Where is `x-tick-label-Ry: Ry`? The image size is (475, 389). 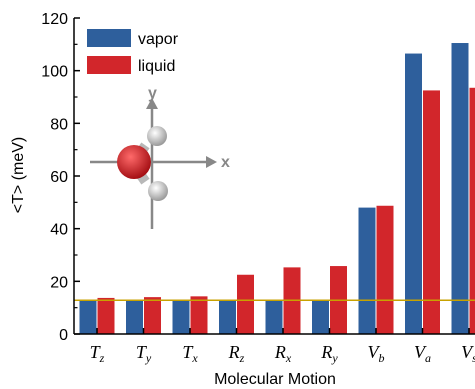
x-tick-label-Ry: Ry is located at coordinates (329, 353).